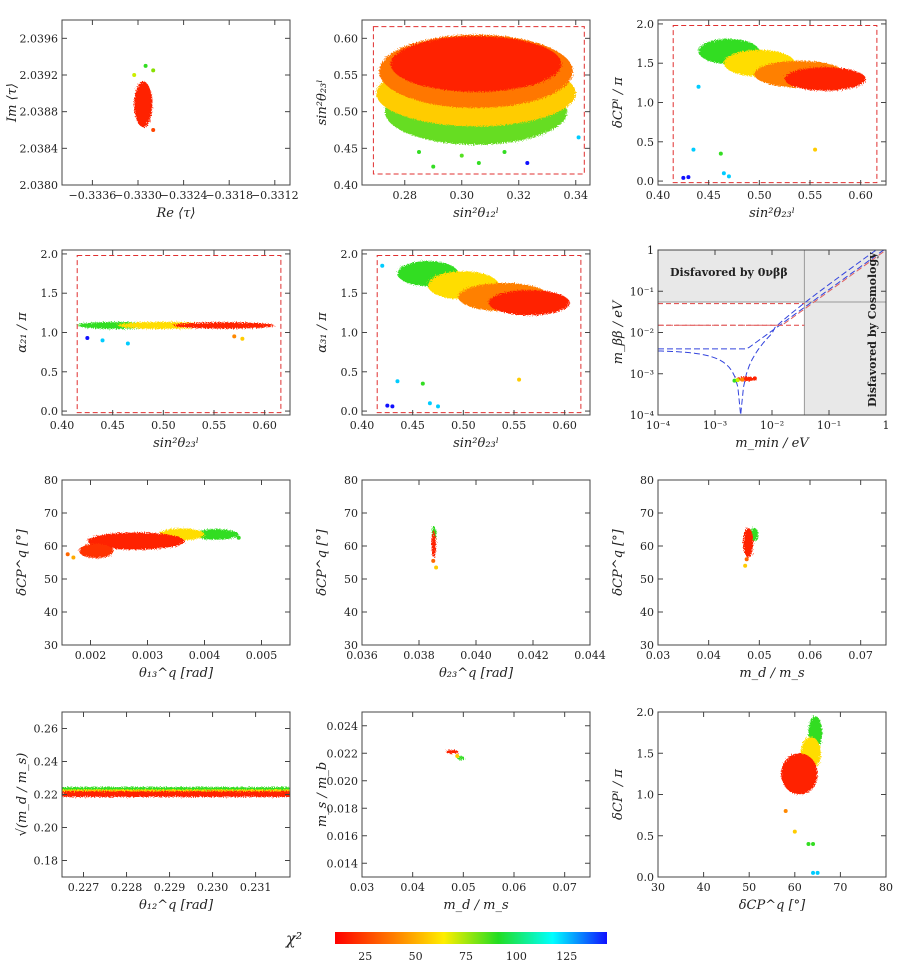 The width and height of the screenshot is (900, 966). I want to click on x-tick-label: 0.004, so click(205, 655).